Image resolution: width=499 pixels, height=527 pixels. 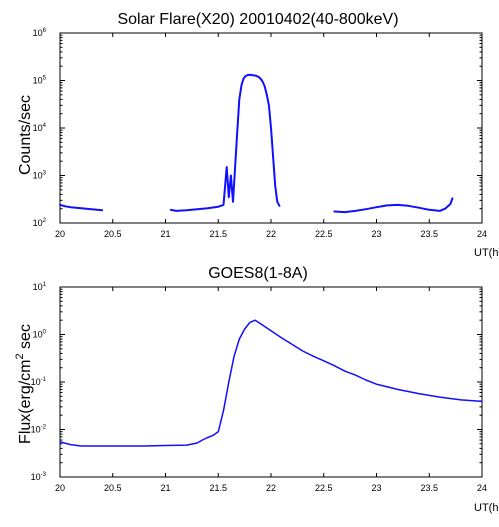 What do you see at coordinates (376, 234) in the screenshot?
I see `top-chart-x-tick-label: 23` at bounding box center [376, 234].